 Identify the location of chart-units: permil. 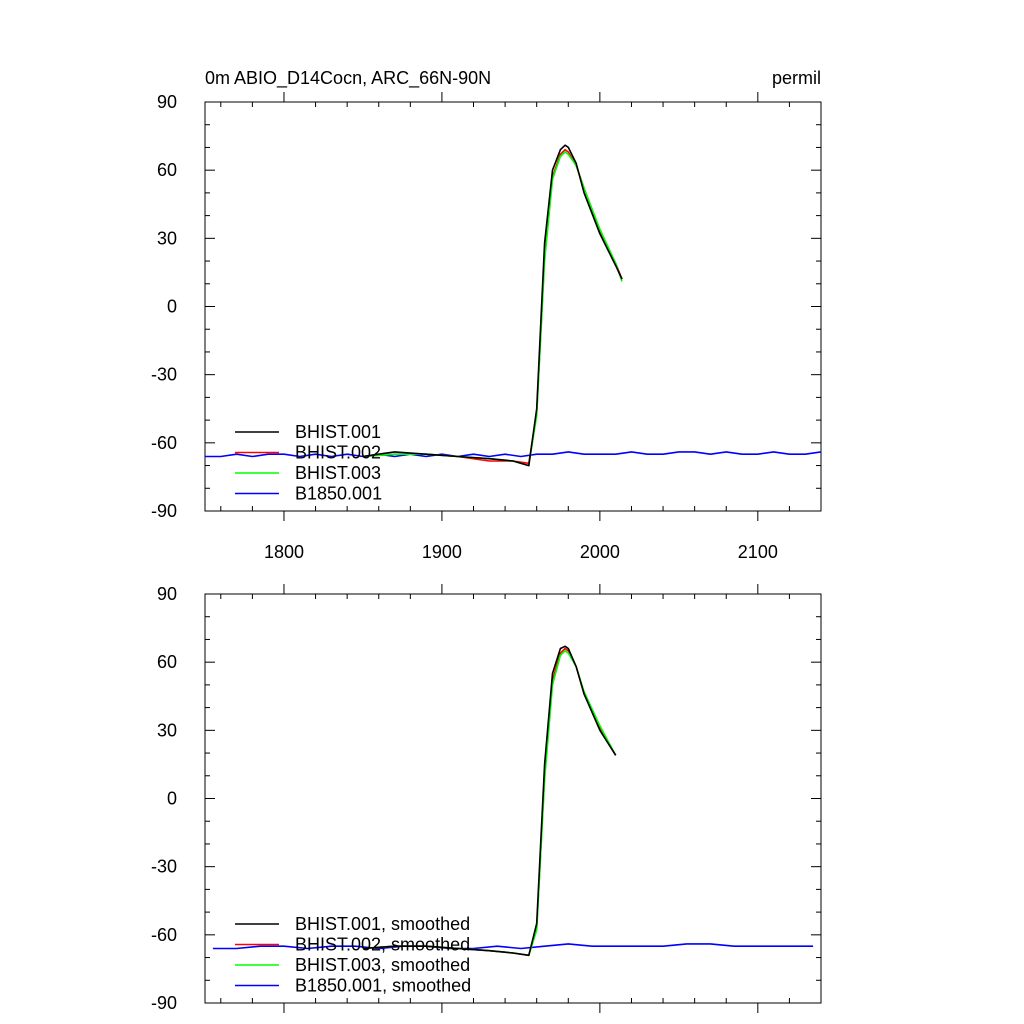
(796, 78).